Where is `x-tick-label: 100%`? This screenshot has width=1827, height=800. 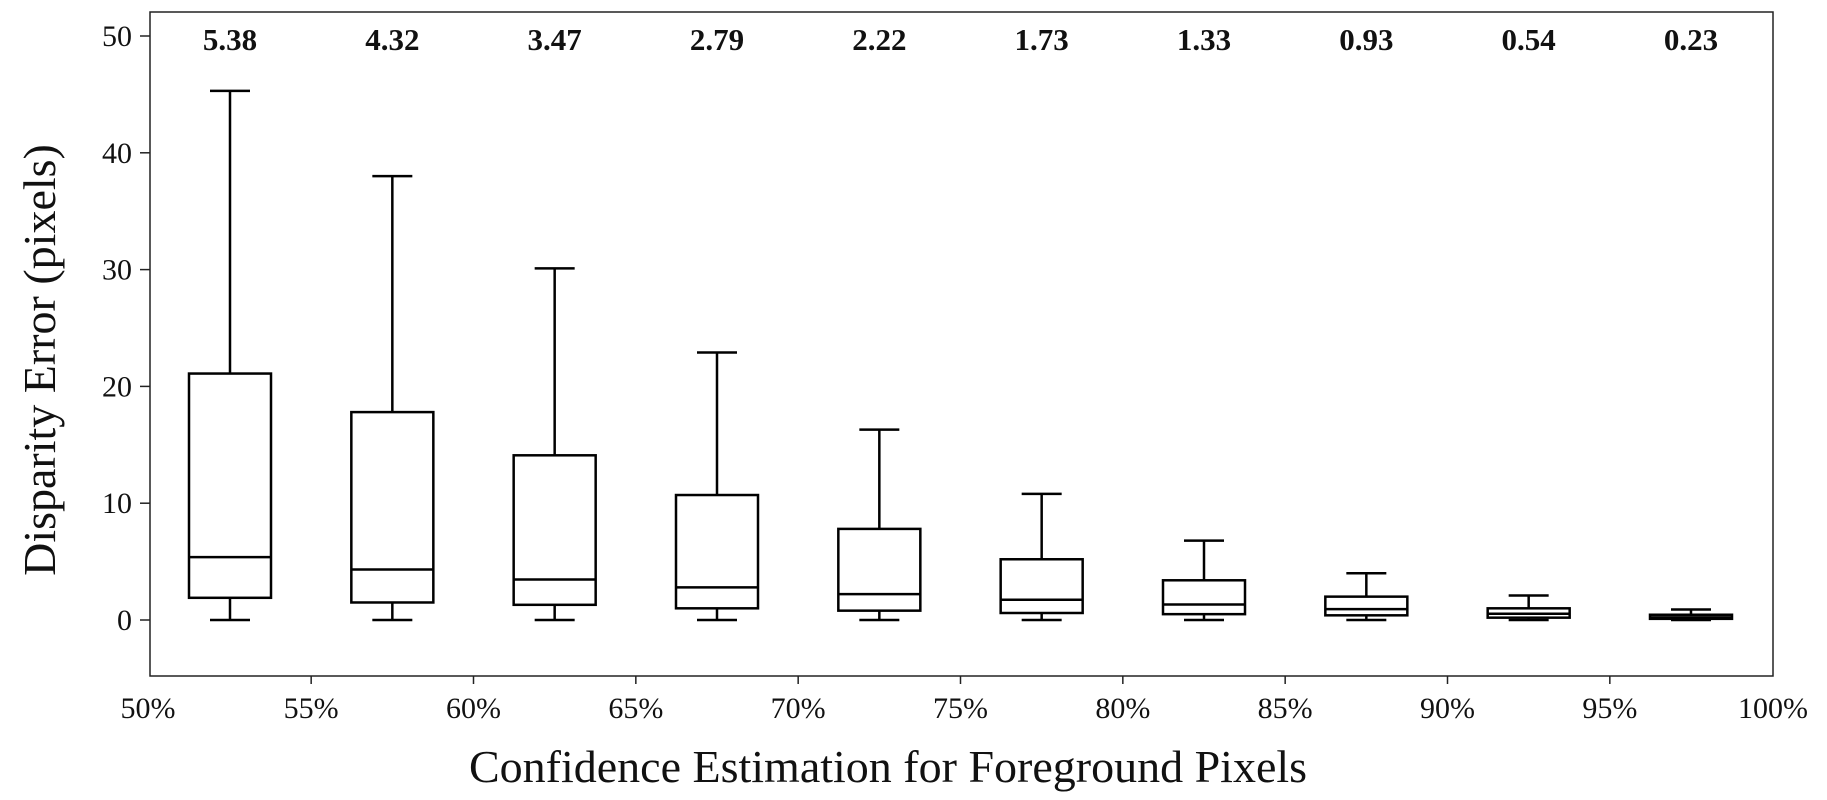 x-tick-label: 100% is located at coordinates (1773, 708).